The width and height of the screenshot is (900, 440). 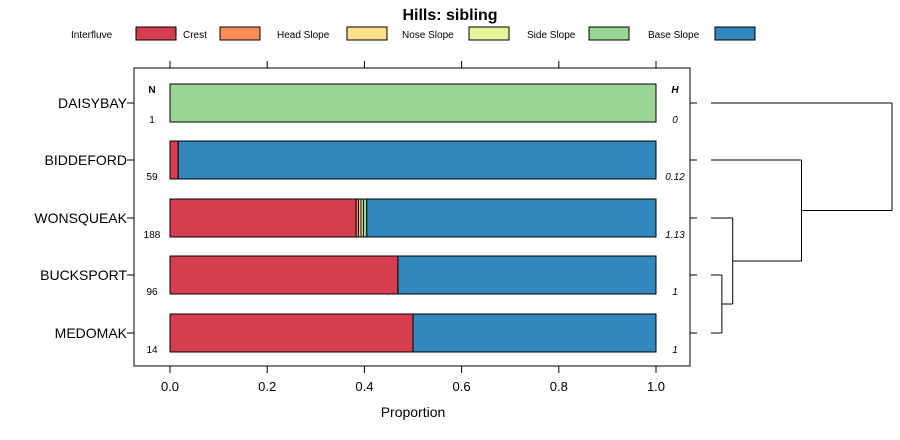 I want to click on bar-wonsqueak-base-slope, so click(x=511, y=218).